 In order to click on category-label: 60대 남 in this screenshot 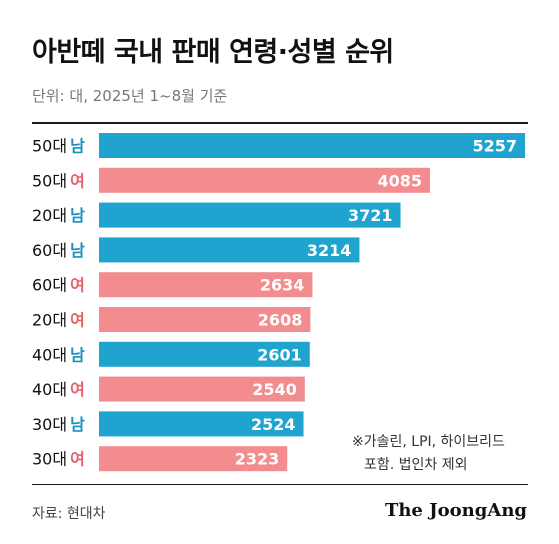, I will do `click(58, 250)`.